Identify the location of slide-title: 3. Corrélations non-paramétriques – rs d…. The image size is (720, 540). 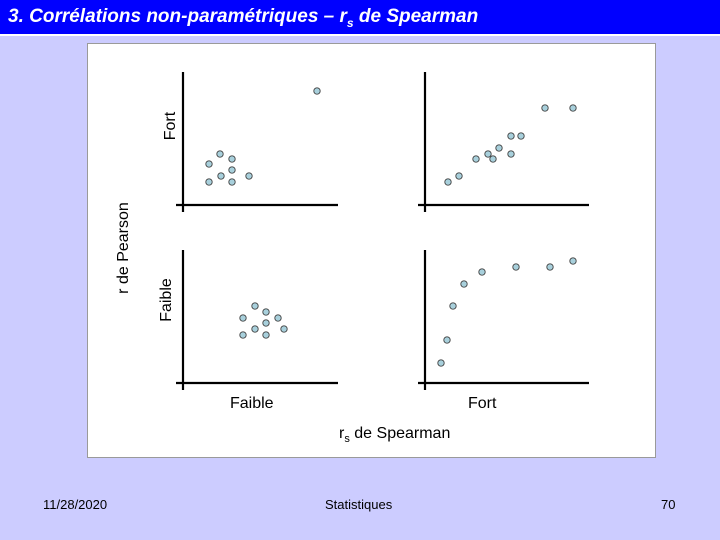
(243, 18).